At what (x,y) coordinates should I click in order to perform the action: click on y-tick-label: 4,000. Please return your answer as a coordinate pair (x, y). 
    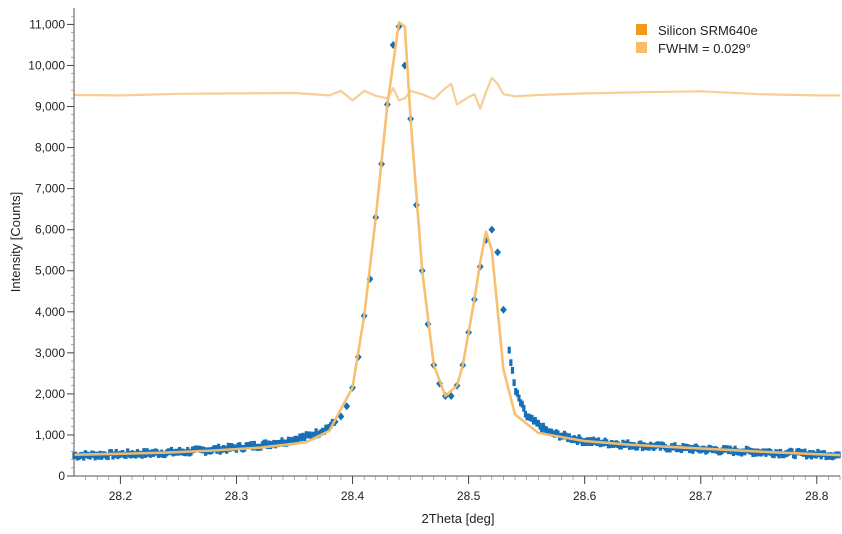
    Looking at the image, I should click on (50, 312).